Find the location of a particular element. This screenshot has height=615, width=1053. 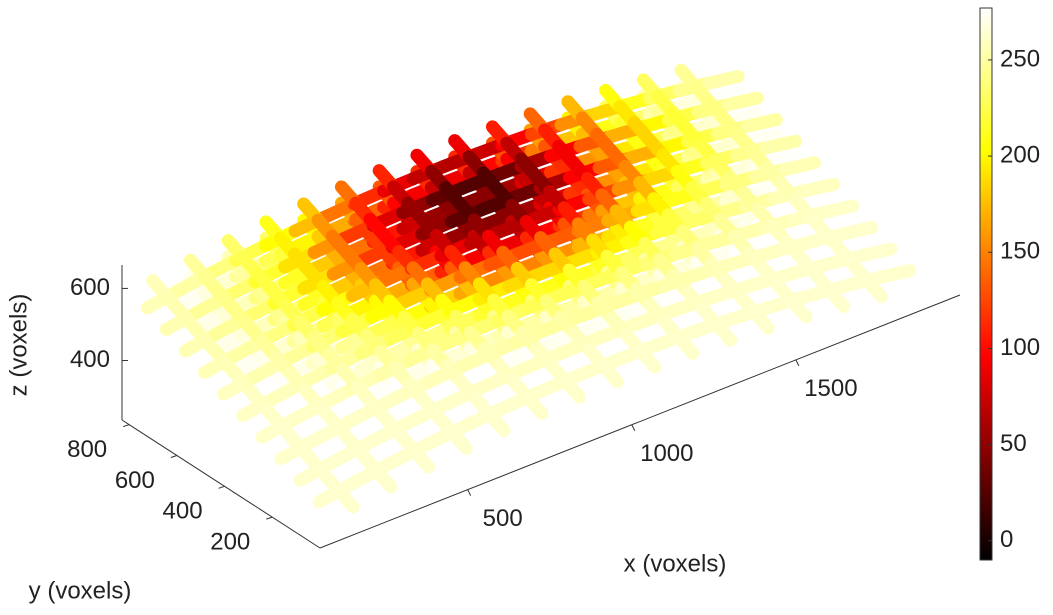

y-axis is located at coordinates (221, 484).